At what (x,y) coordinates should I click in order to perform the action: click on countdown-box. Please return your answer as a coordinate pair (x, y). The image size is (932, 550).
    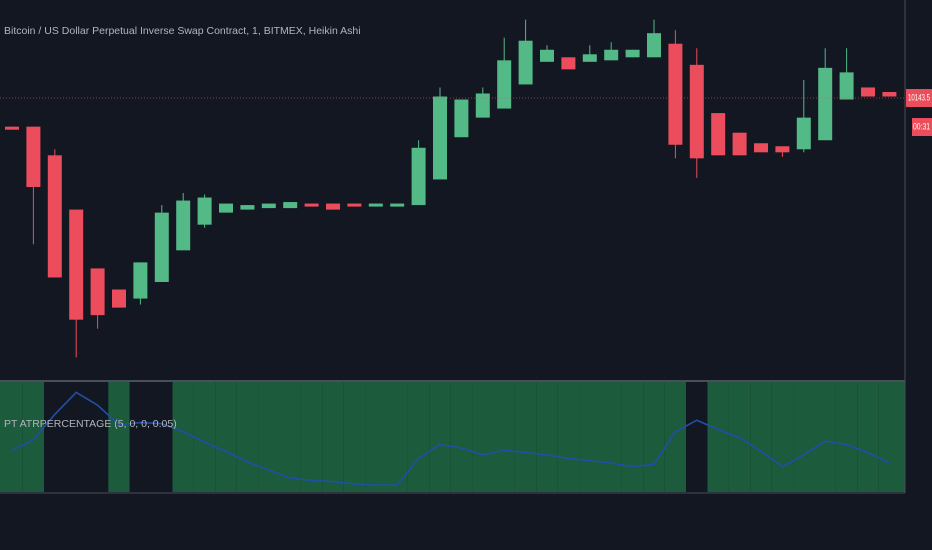
    Looking at the image, I should click on (922, 127).